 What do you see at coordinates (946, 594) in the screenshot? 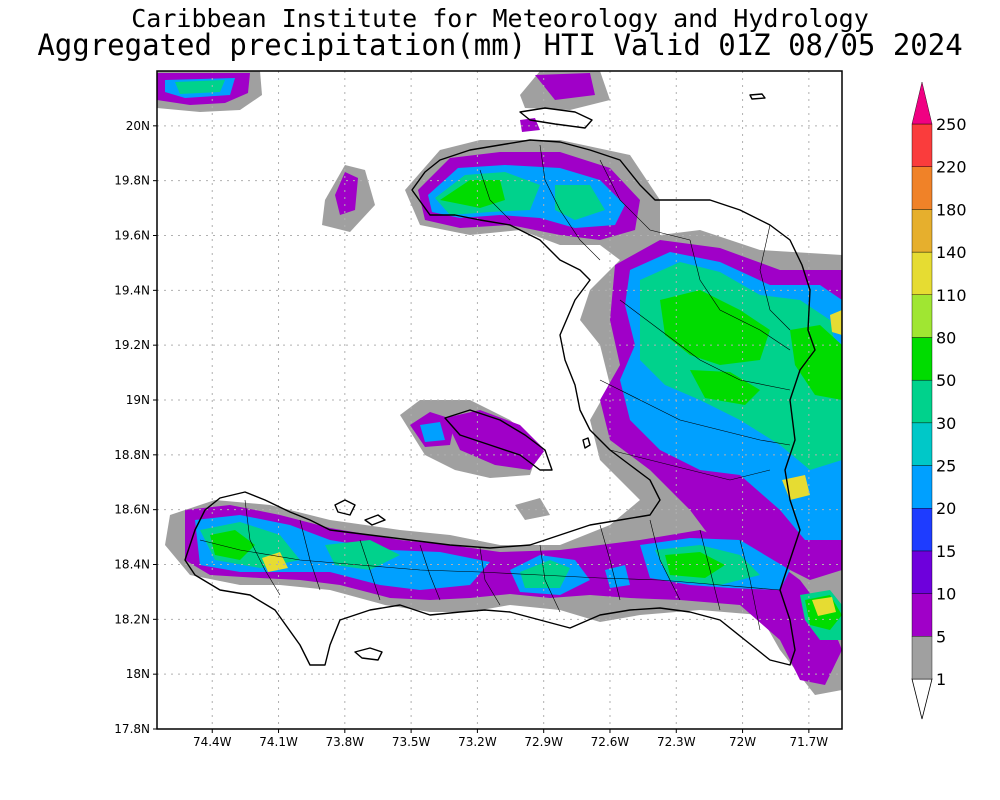
I see `colorbar-label: 10` at bounding box center [946, 594].